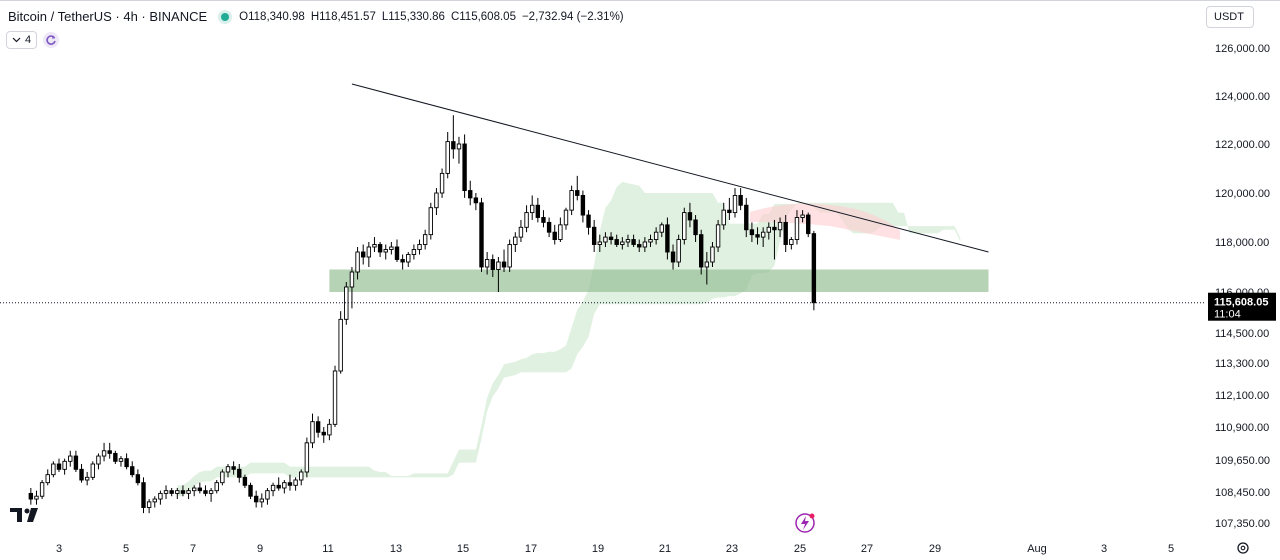  I want to click on x-tick-label: 29, so click(935, 549).